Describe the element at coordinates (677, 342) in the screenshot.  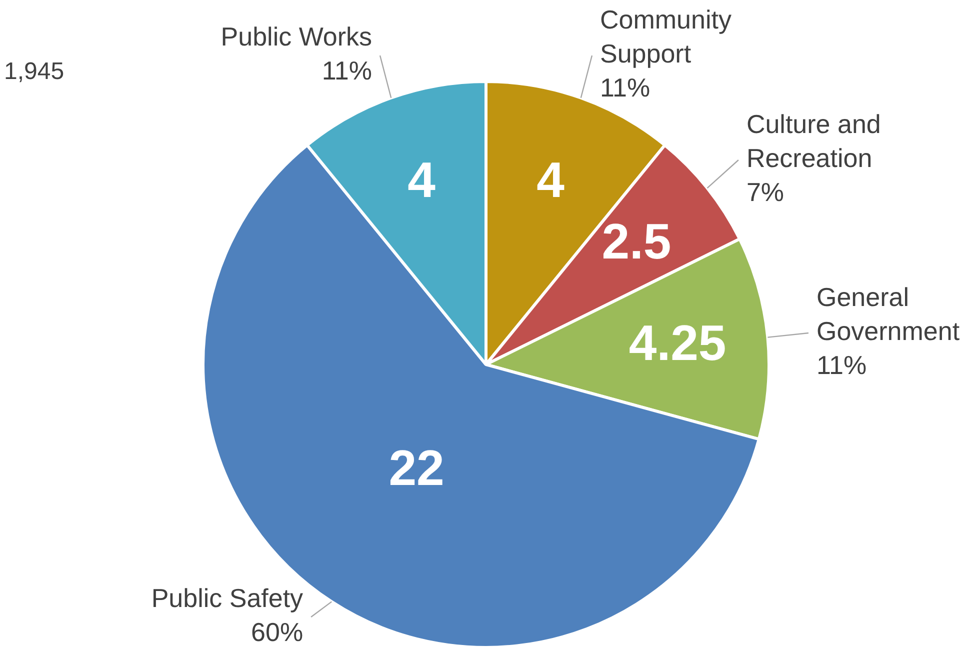
I see `data-label: 4.25` at that location.